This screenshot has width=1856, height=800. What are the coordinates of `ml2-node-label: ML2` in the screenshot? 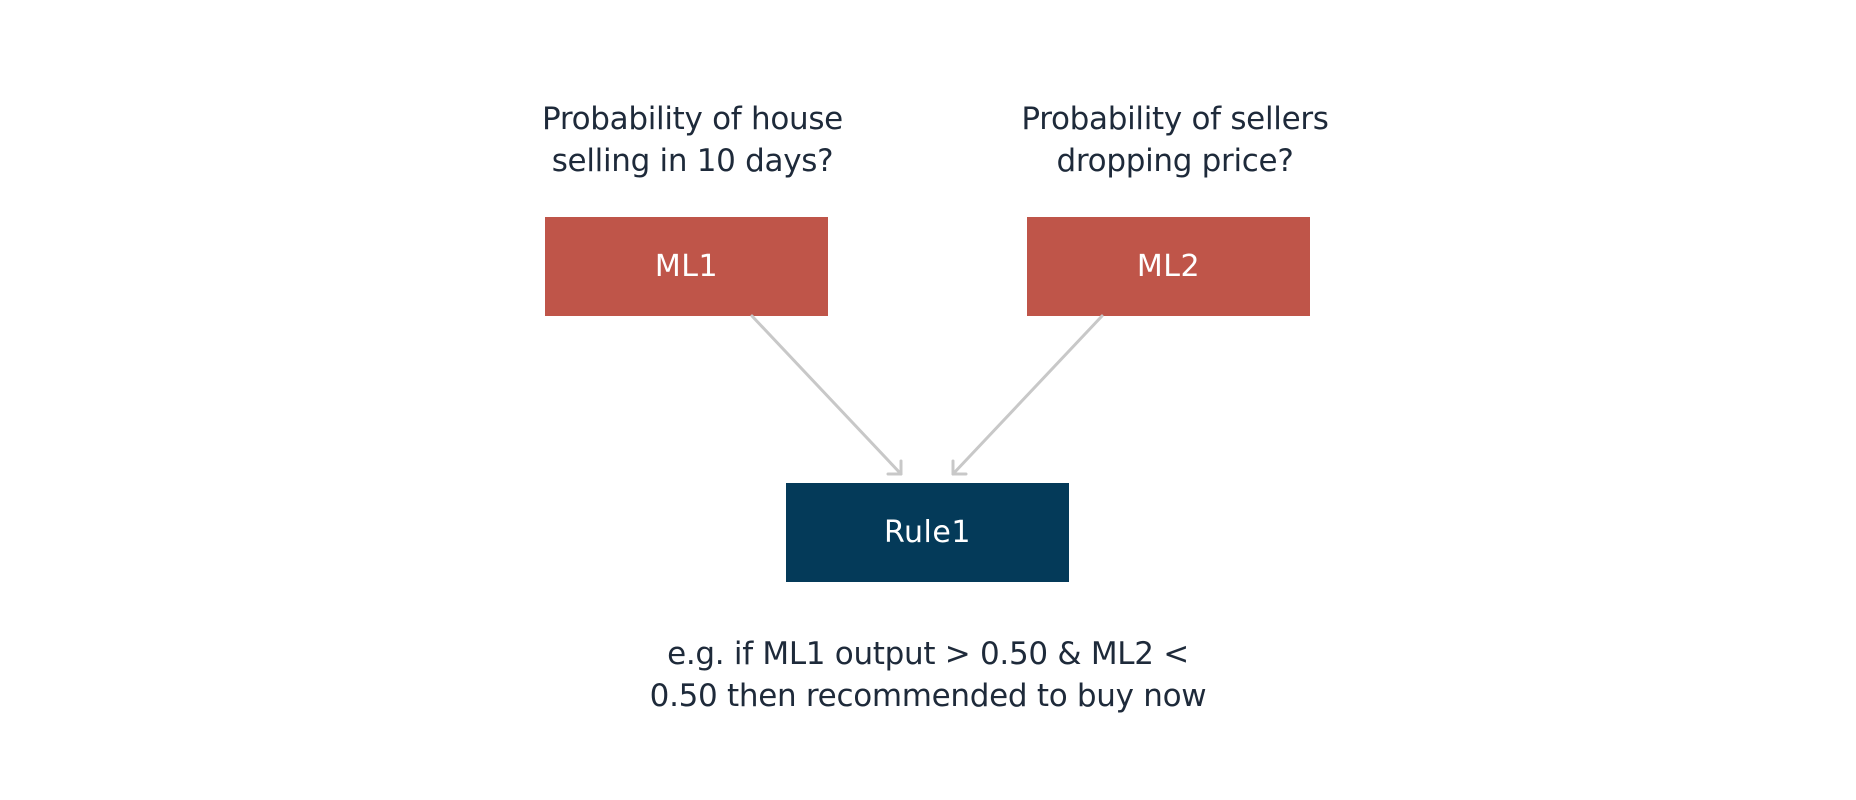 It's located at (1168, 266).